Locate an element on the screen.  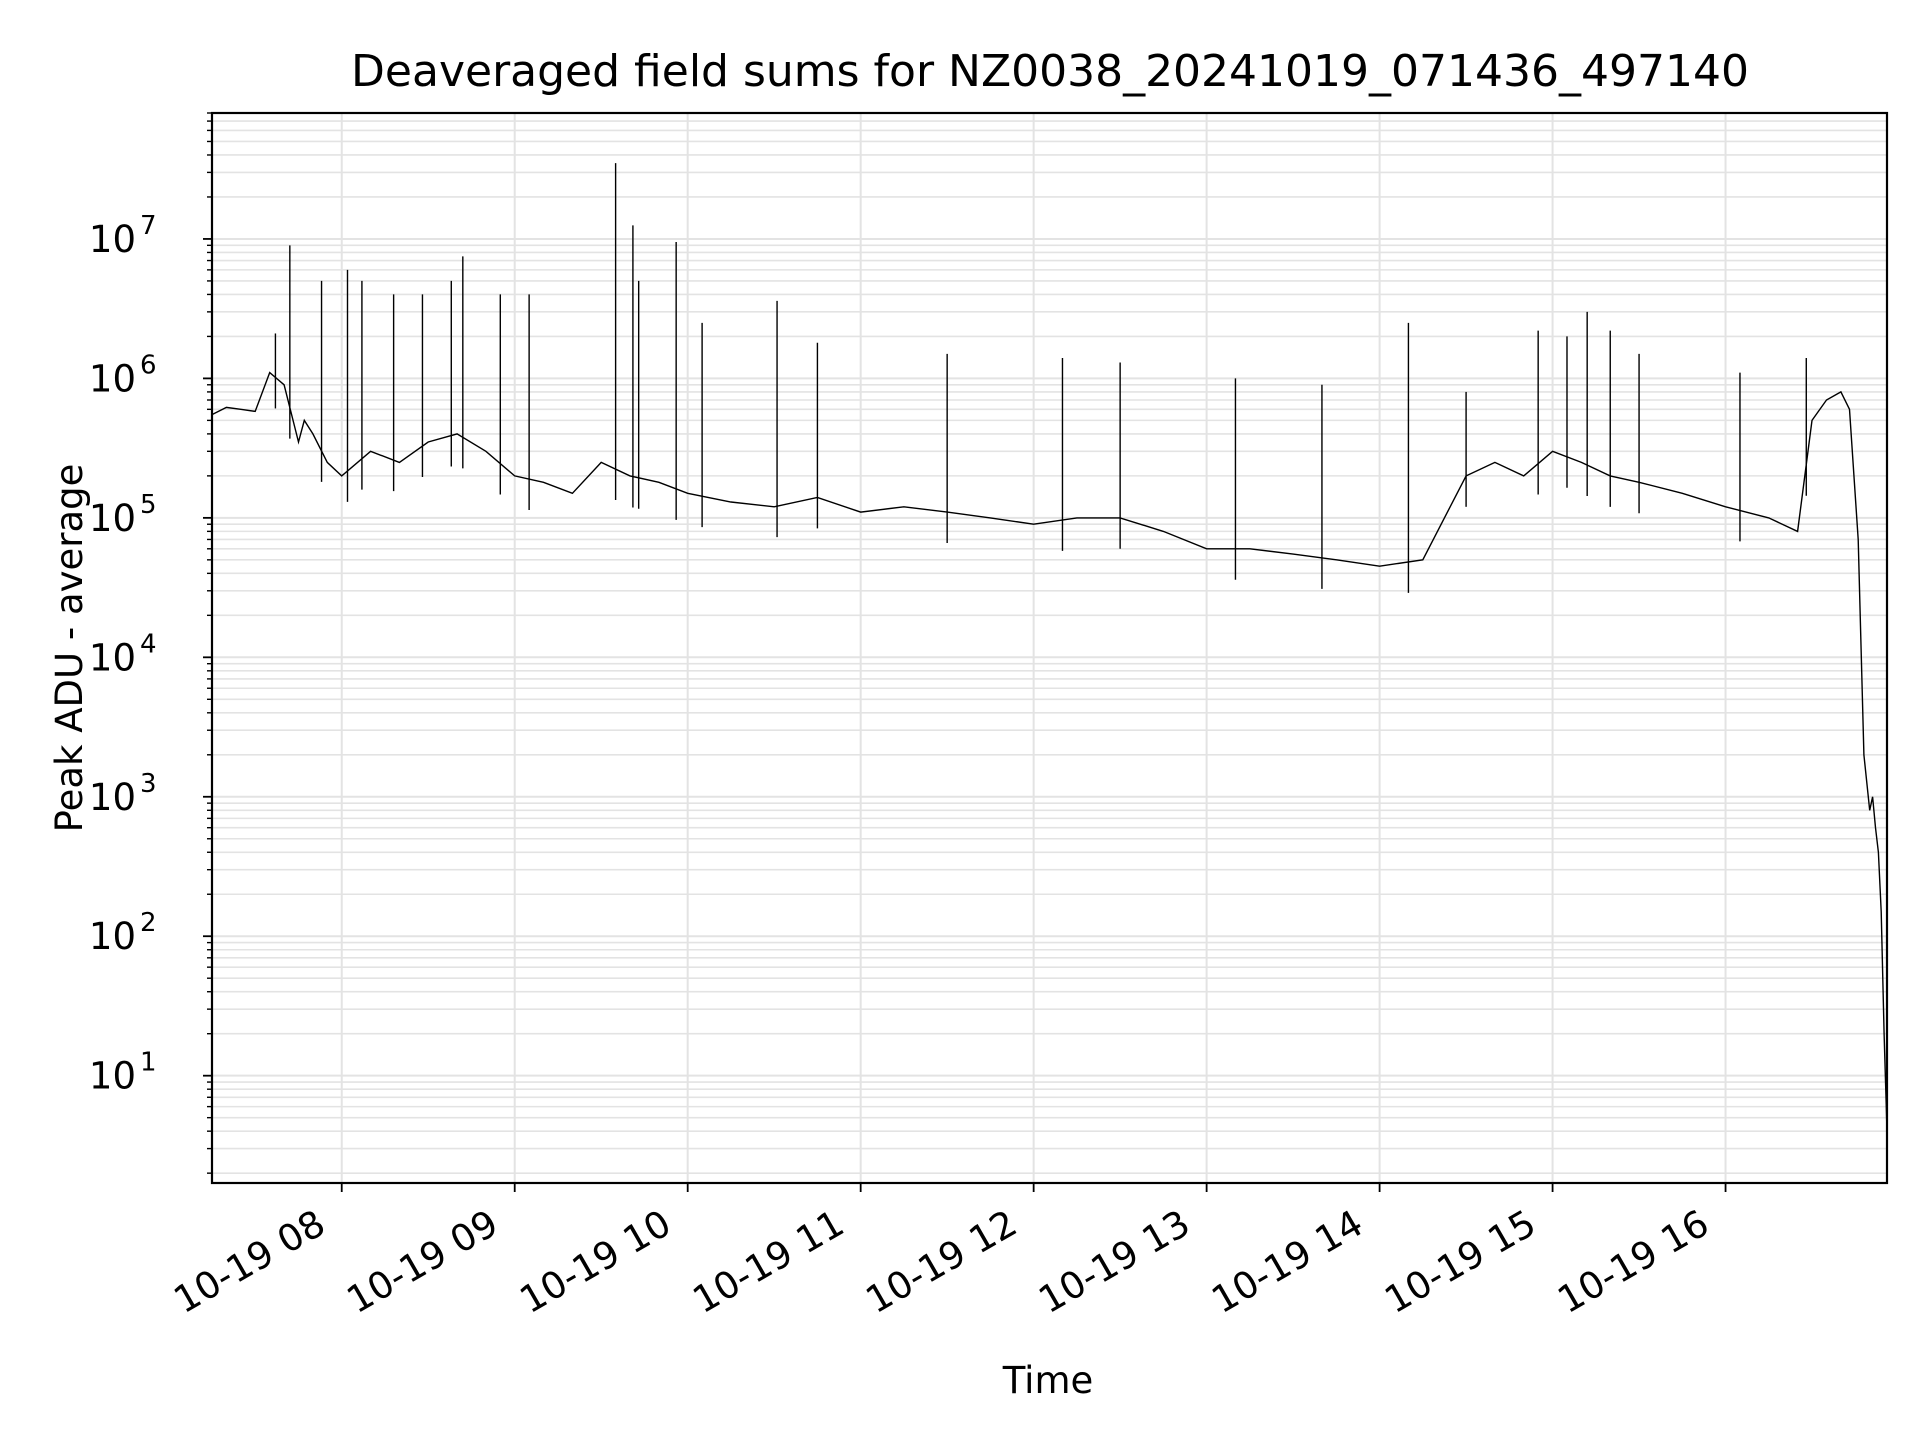
y-tick-exponent: 7 is located at coordinates (148, 226).